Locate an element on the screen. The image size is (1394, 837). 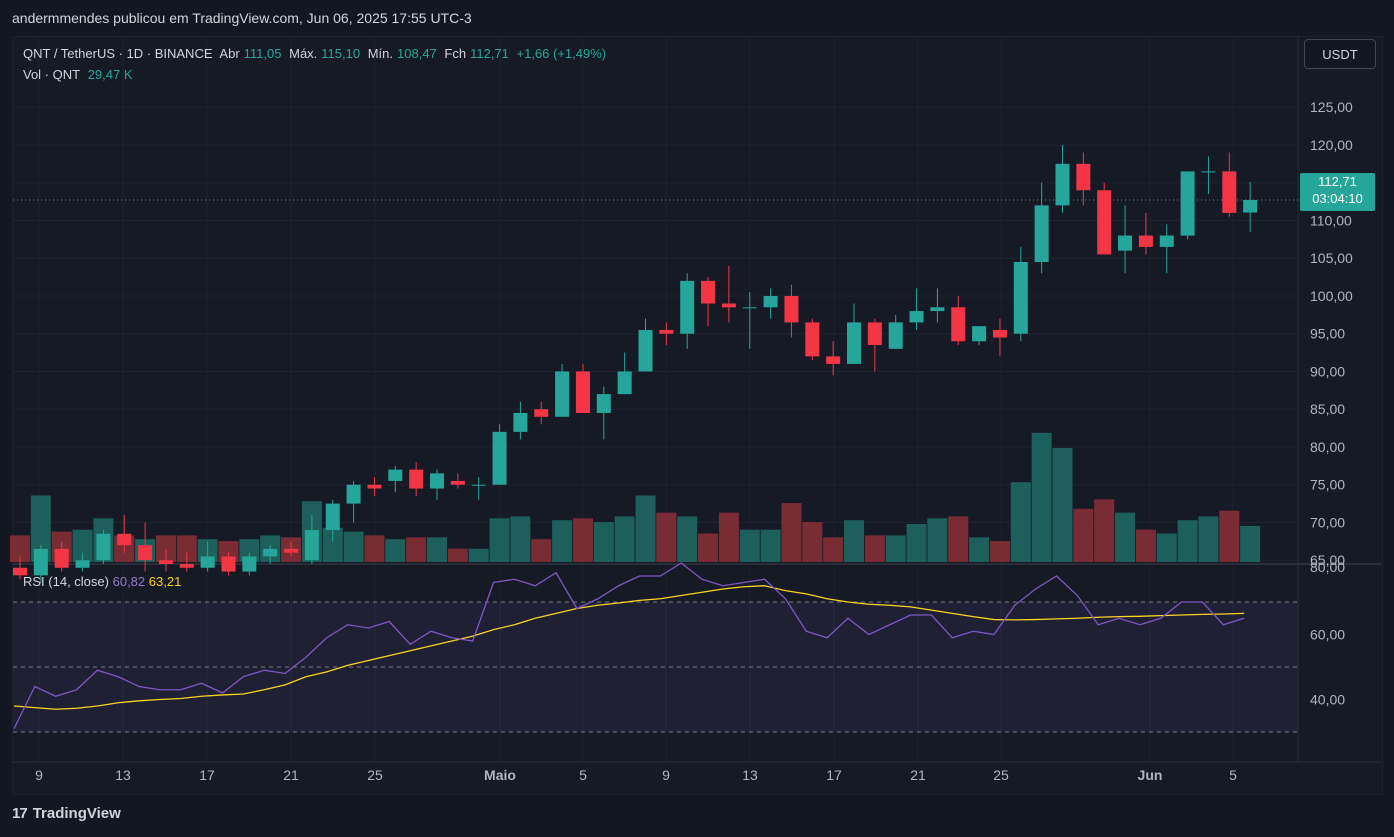
tradingview-logo: 17 TradingView is located at coordinates (66, 813).